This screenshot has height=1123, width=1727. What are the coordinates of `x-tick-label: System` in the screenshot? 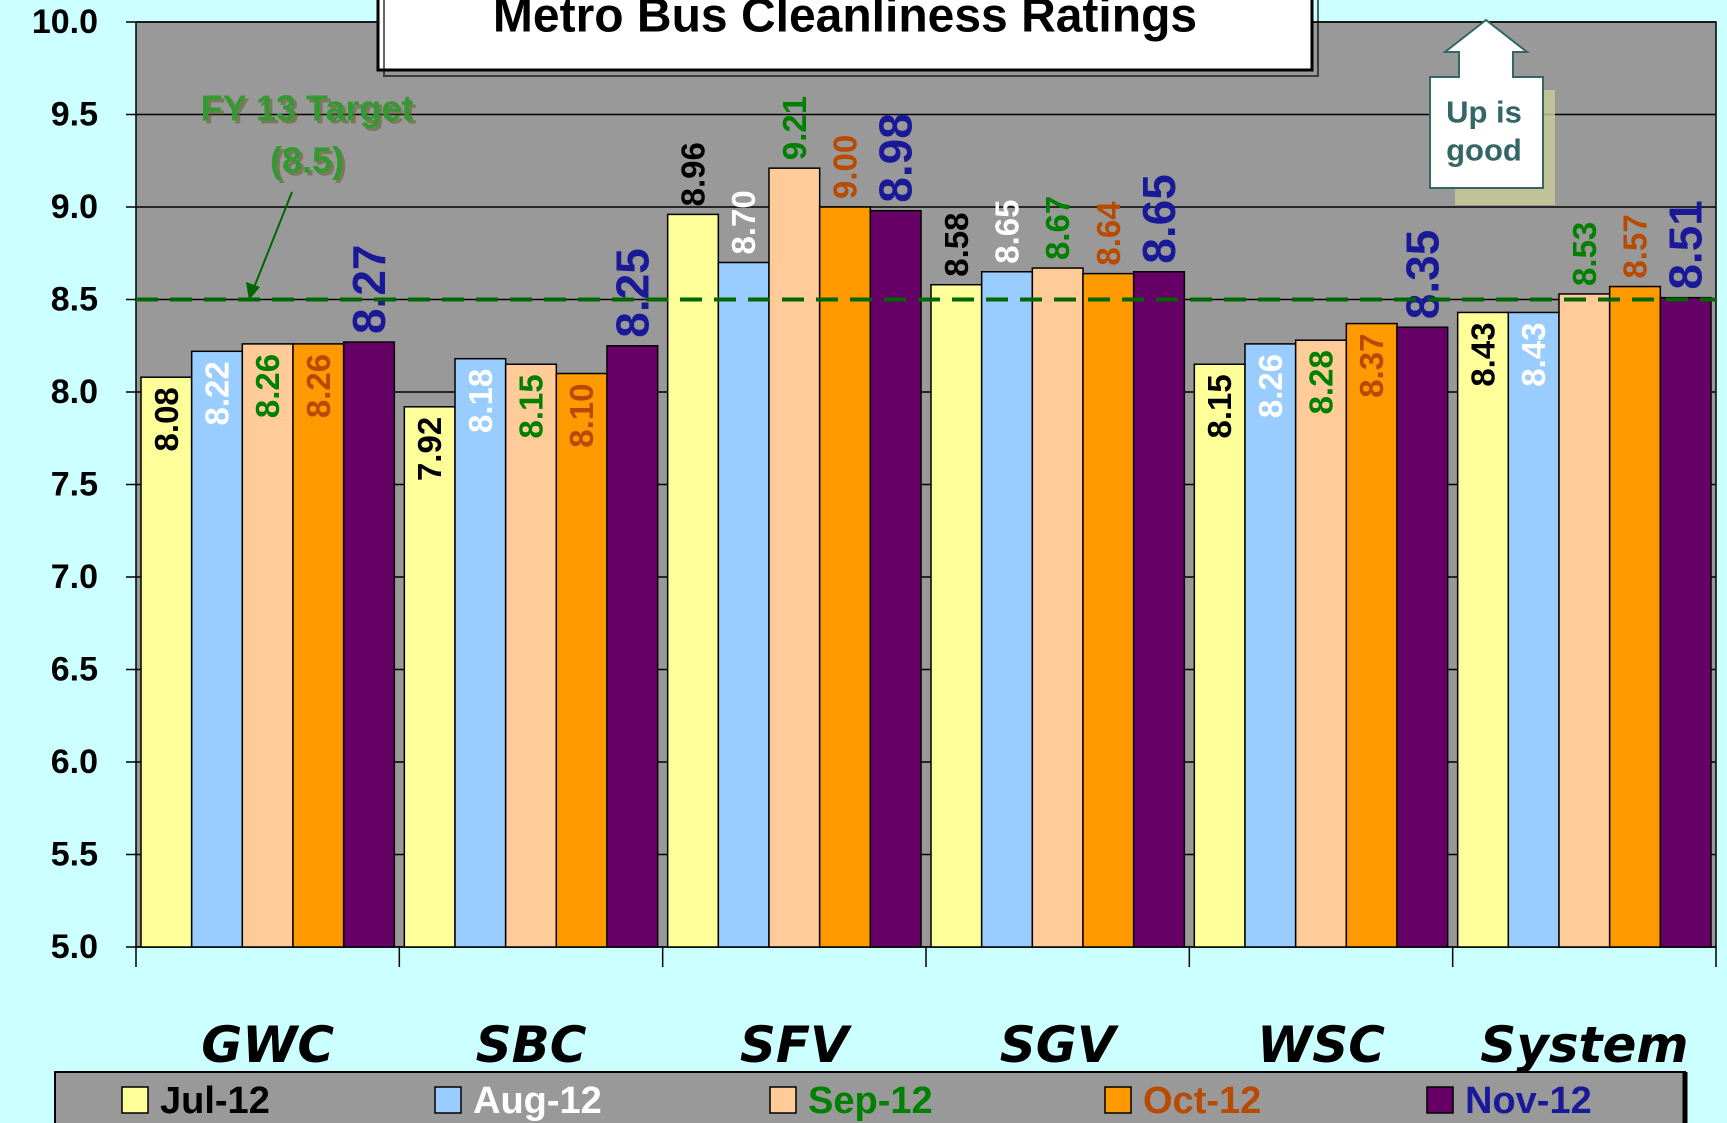 It's located at (1584, 1045).